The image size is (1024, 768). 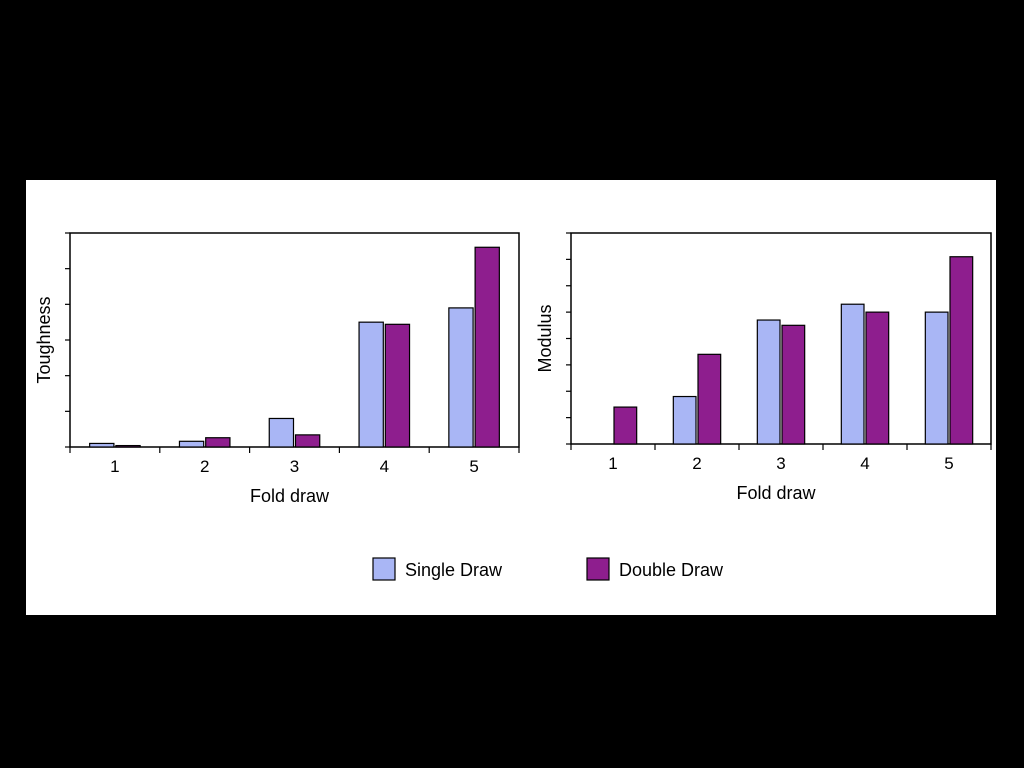 What do you see at coordinates (776, 493) in the screenshot?
I see `modulus-x-axis-title: Fold draw` at bounding box center [776, 493].